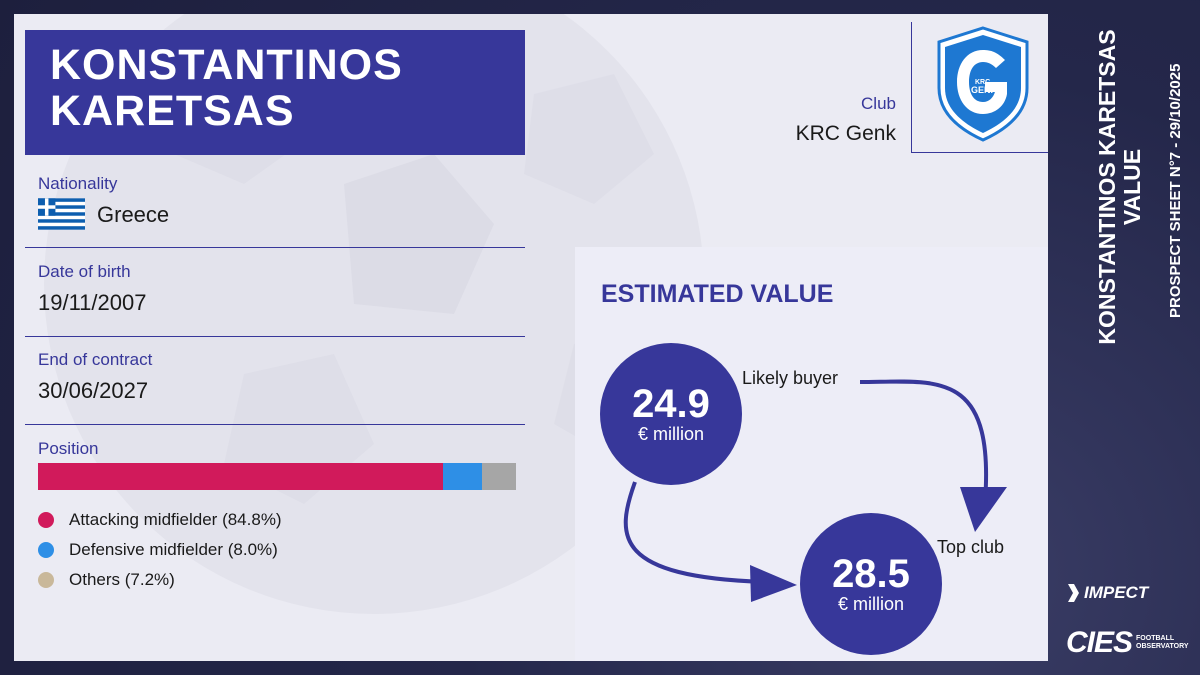  I want to click on date-of-birth-value: 19/11/2007, so click(92, 302).